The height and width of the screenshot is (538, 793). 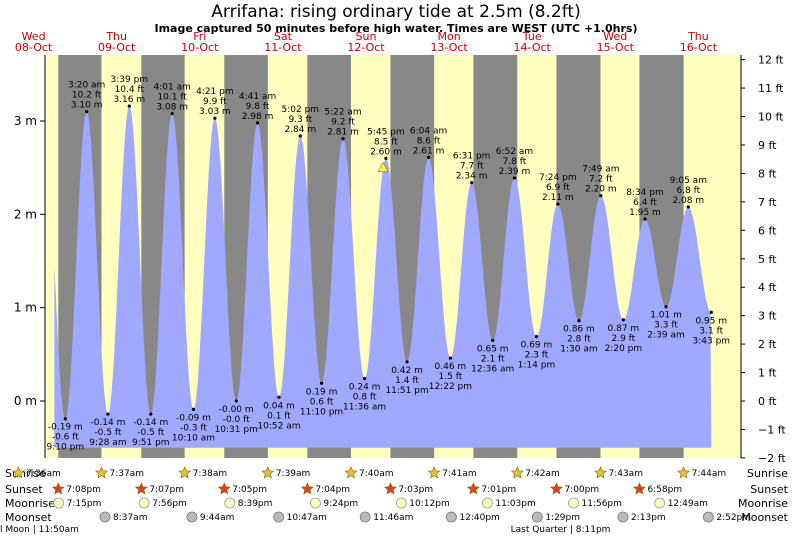 I want to click on tide-label-line: 9.8 ft, so click(x=258, y=107).